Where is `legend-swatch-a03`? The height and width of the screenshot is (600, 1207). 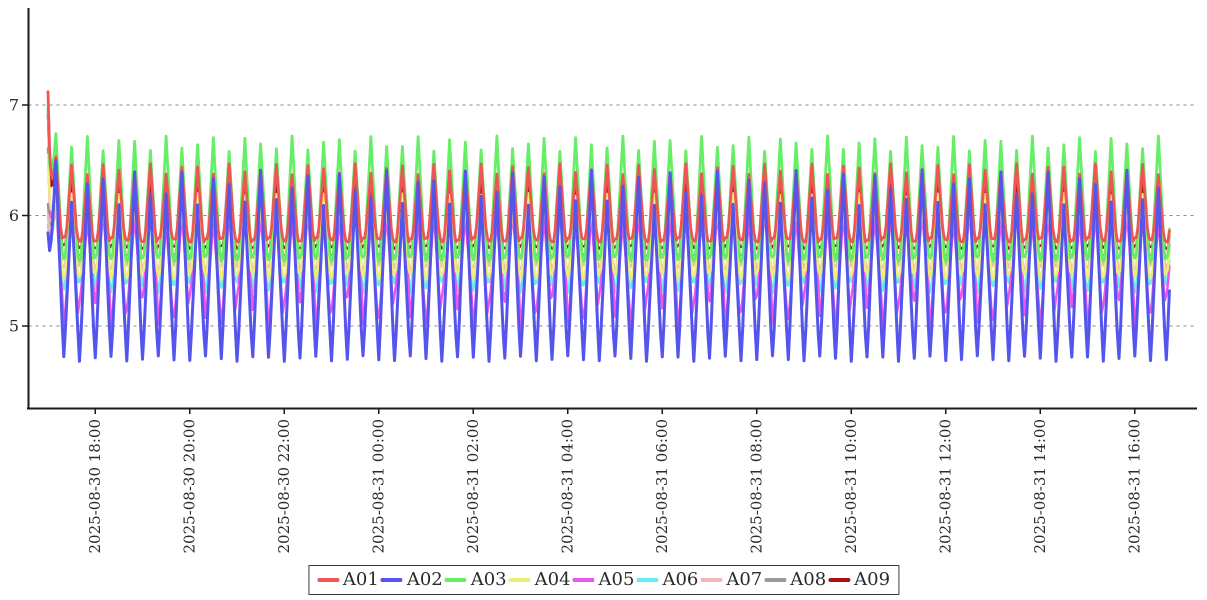
legend-swatch-a03 is located at coordinates (455, 580).